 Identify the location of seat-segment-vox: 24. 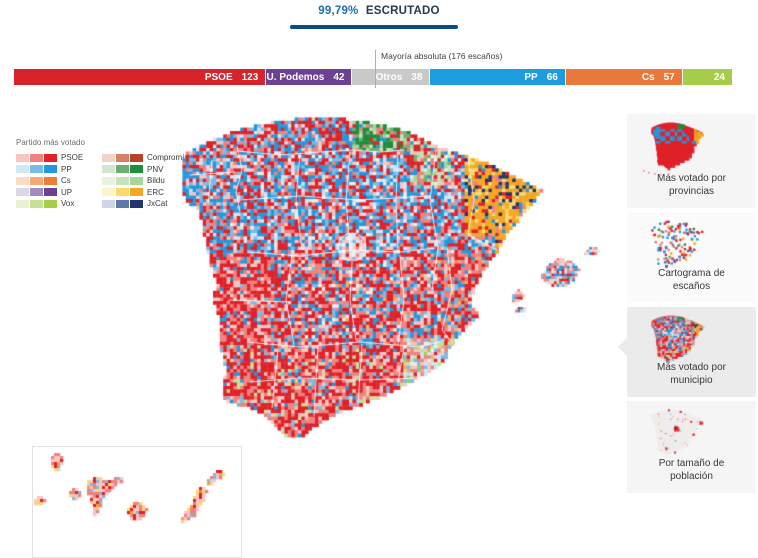
(707, 77).